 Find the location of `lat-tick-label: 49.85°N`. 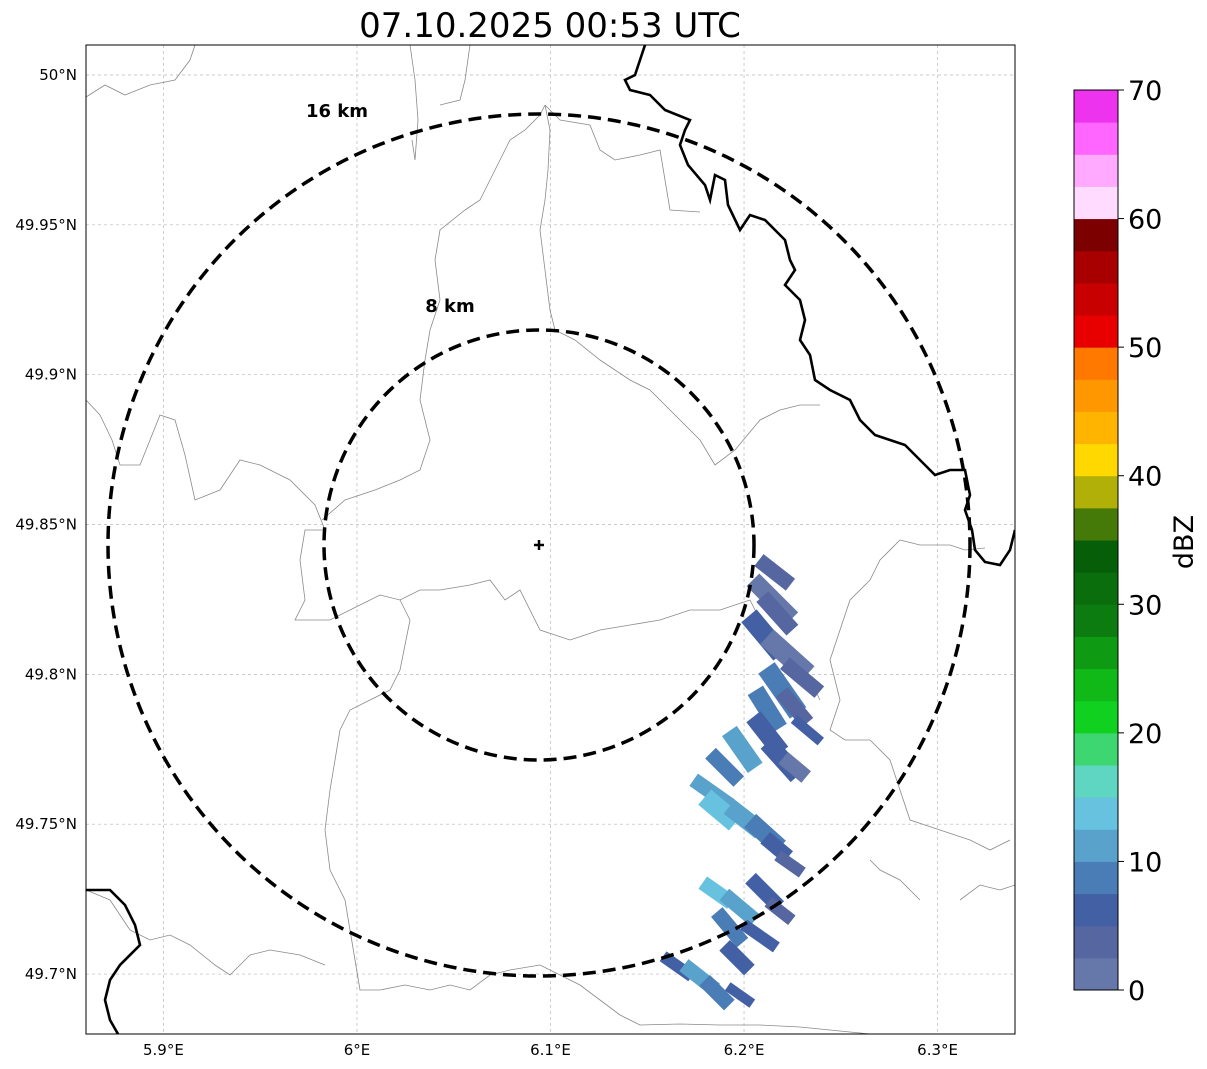

lat-tick-label: 49.85°N is located at coordinates (46, 525).